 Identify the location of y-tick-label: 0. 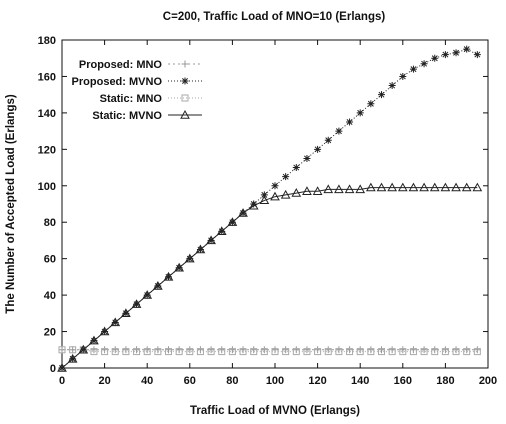
(53, 369).